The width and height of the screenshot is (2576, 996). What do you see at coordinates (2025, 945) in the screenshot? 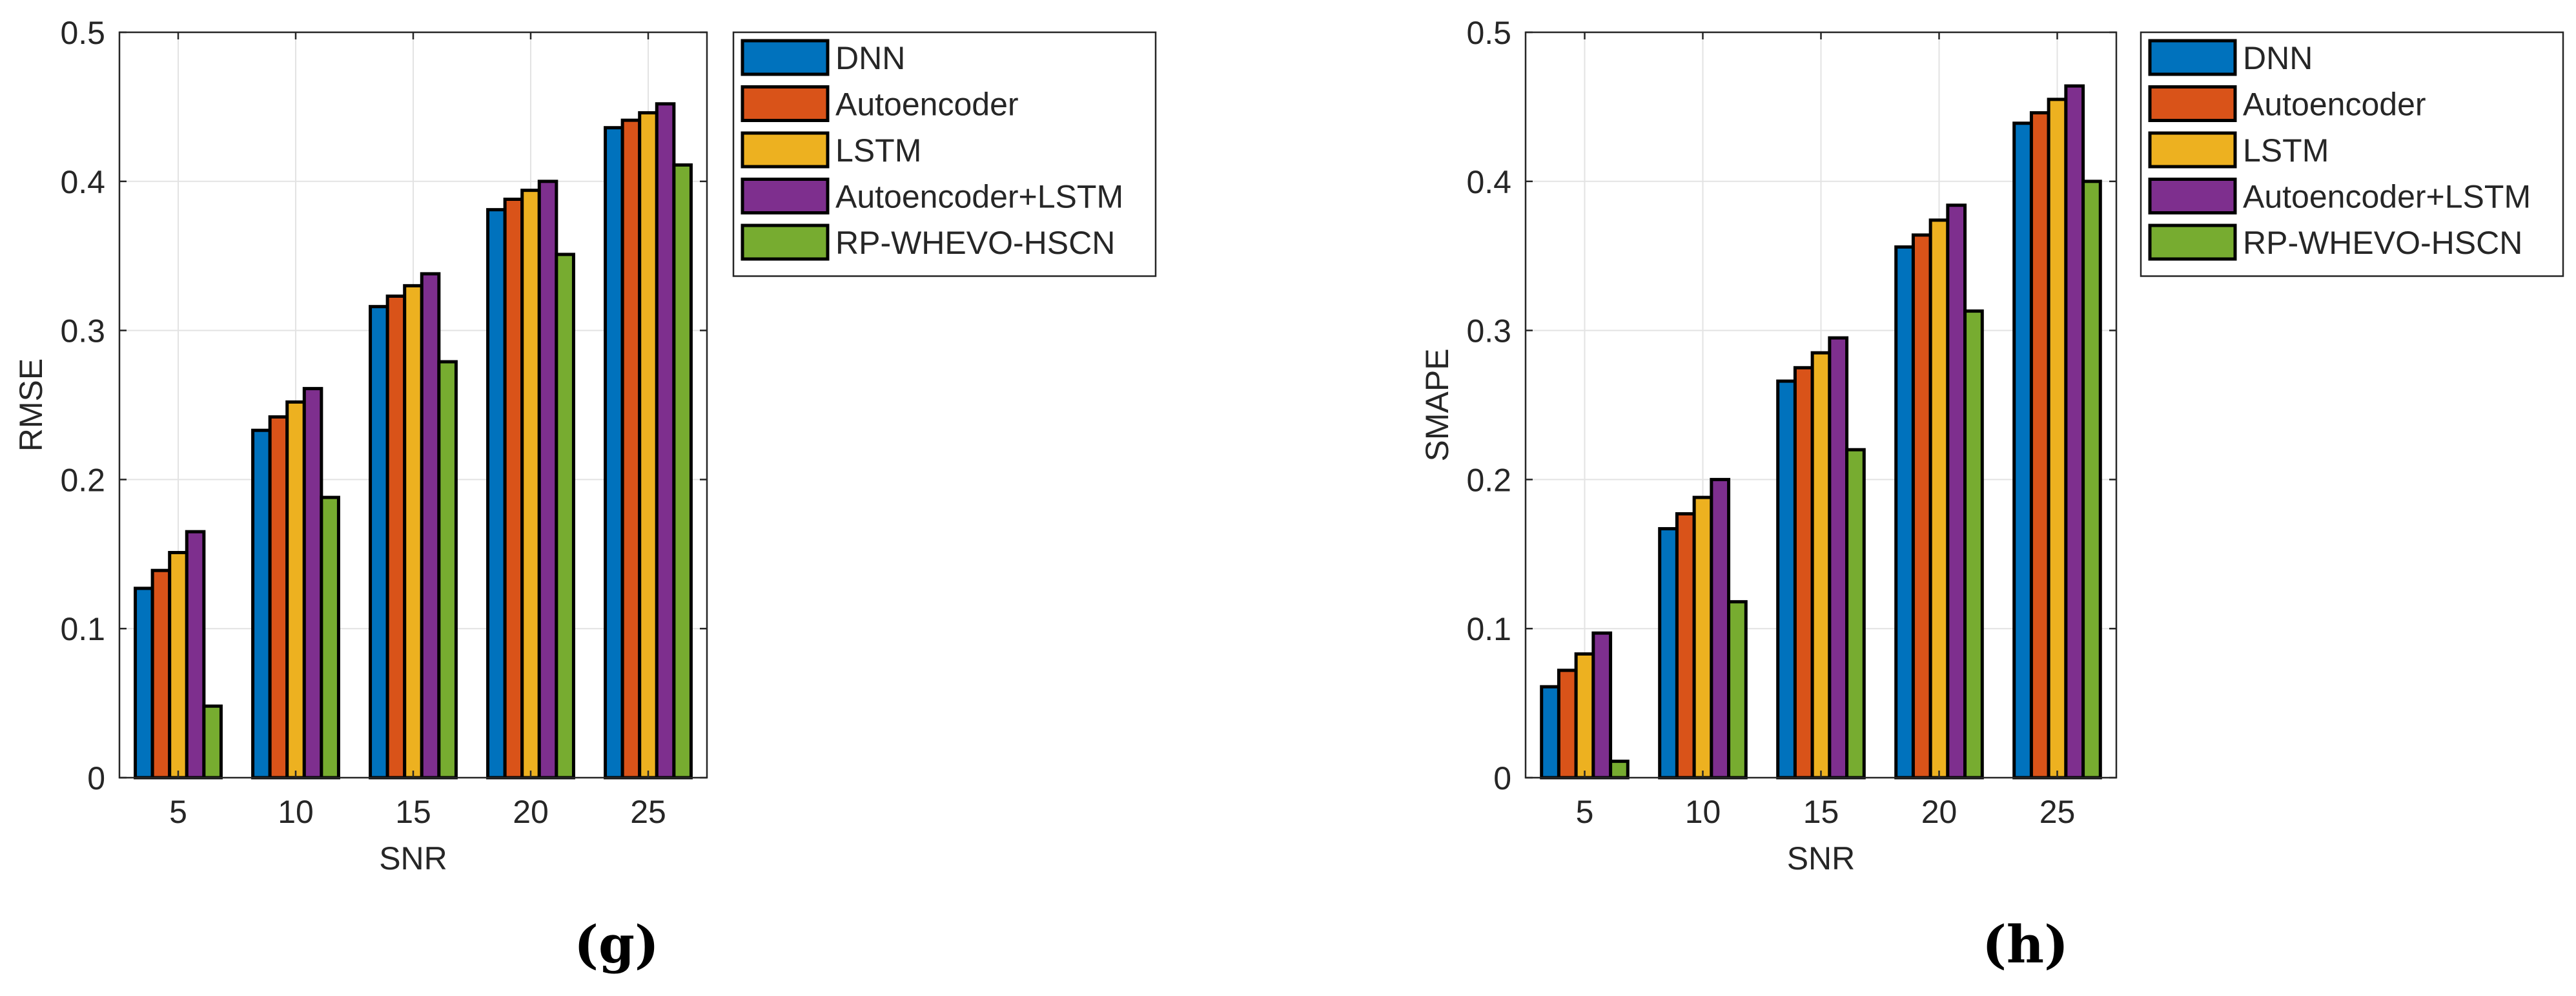
I see `panel-label: (h)` at bounding box center [2025, 945].